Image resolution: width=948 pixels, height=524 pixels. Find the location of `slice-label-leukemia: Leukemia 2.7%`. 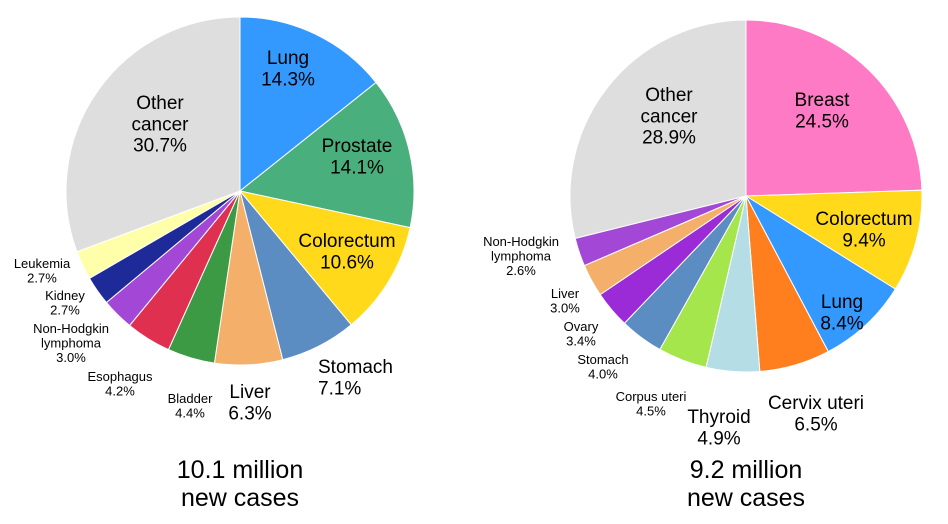

slice-label-leukemia: Leukemia 2.7% is located at coordinates (42, 271).